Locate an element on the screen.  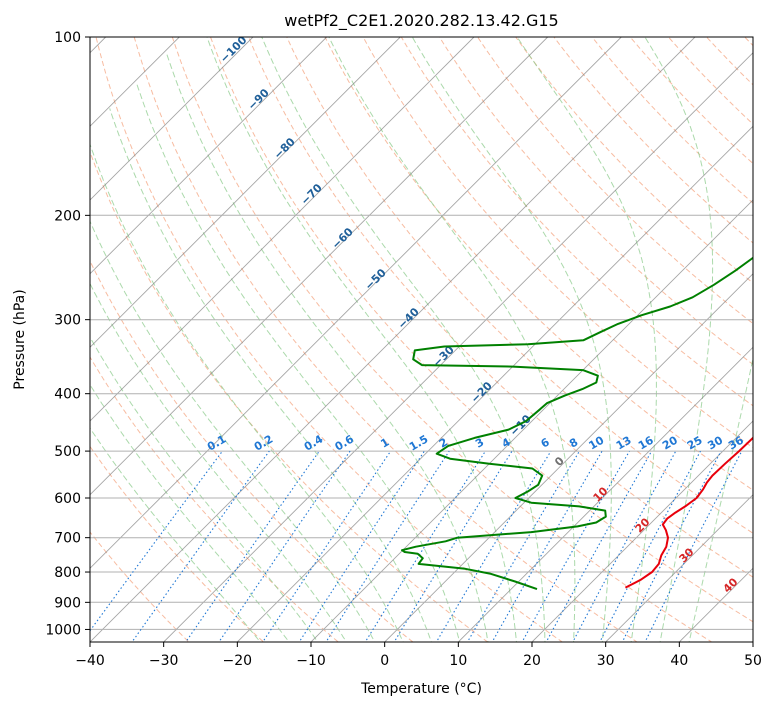
x-tick-label: −40 is located at coordinates (90, 661).